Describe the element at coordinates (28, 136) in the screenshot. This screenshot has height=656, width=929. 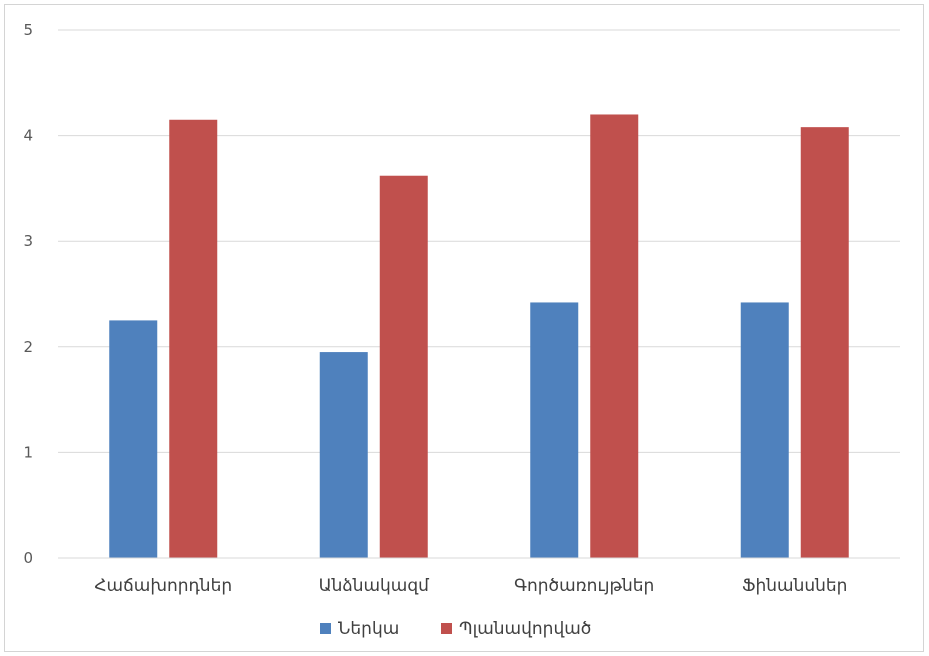
I see `y-tick-label: 4` at that location.